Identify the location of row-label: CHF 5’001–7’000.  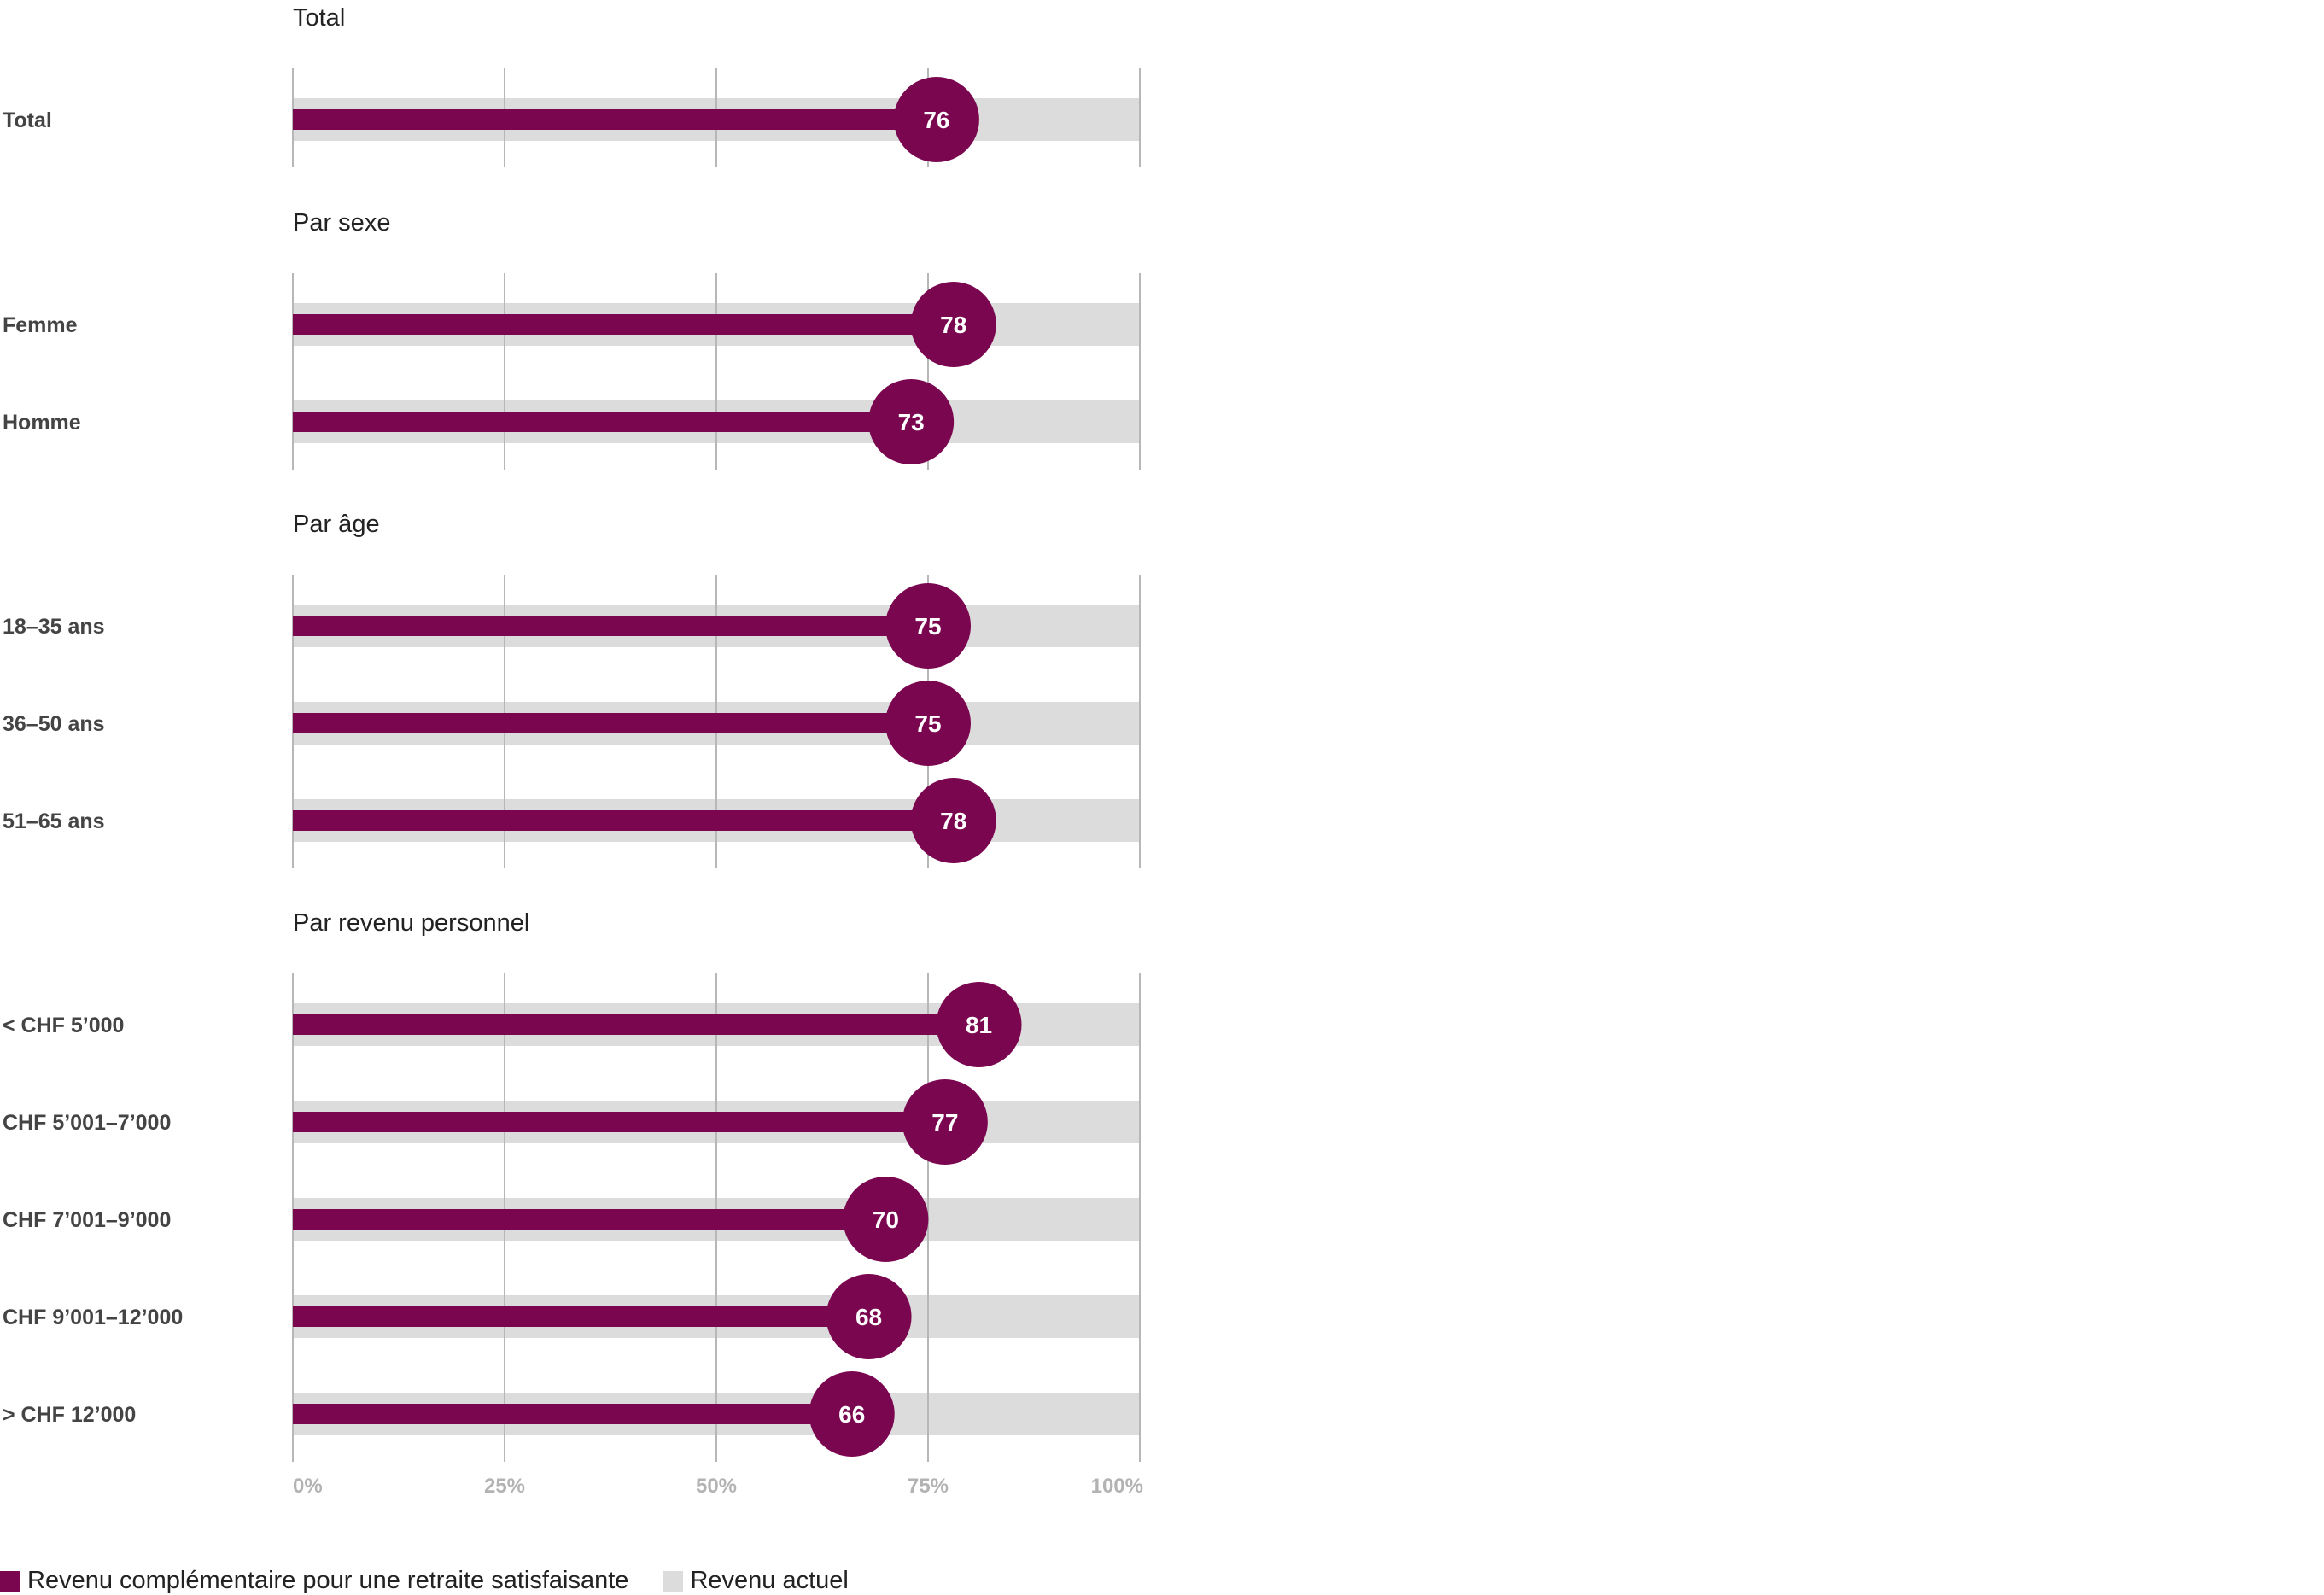
(87, 1123).